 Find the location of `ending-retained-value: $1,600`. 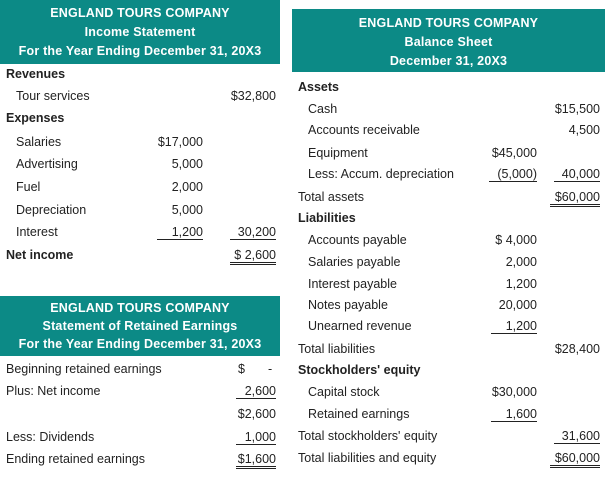

ending-retained-value: $1,600 is located at coordinates (256, 460).